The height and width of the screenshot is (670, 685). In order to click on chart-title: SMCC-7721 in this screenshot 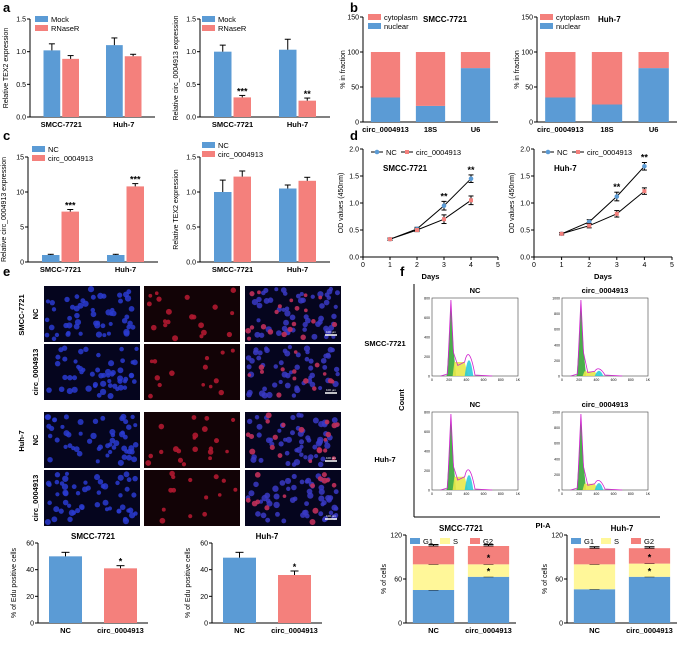, I will do `click(461, 528)`.